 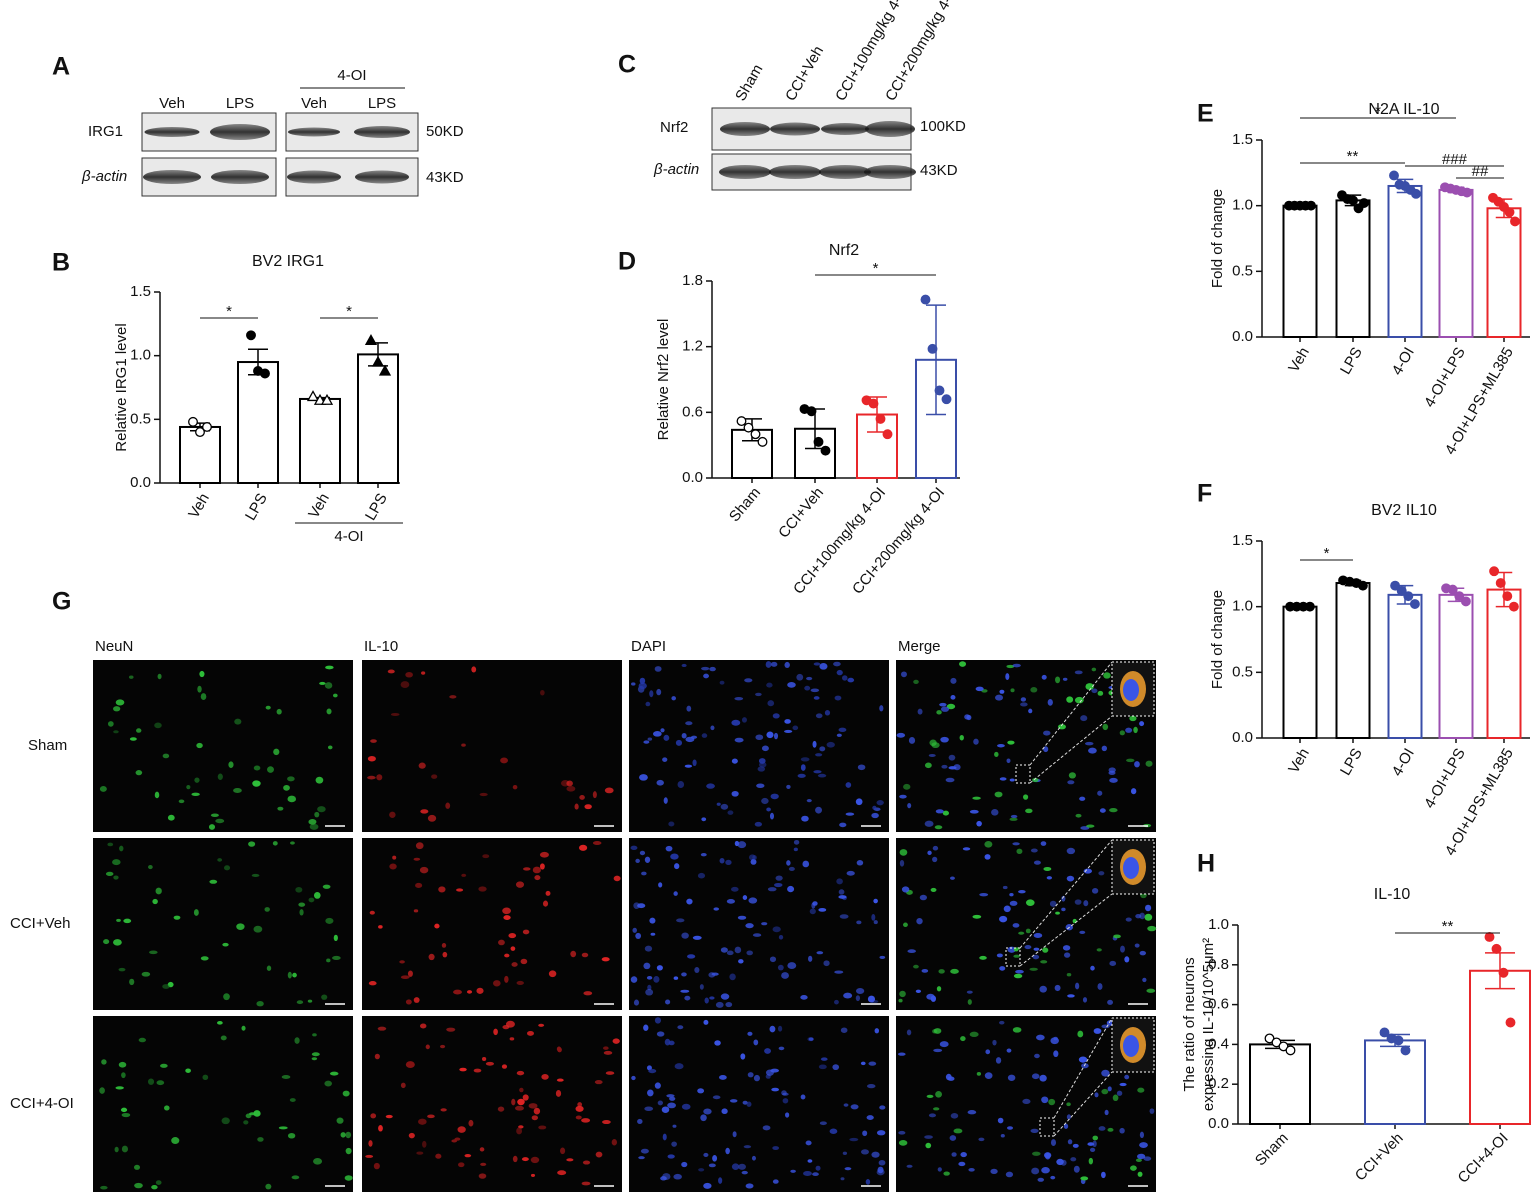 I want to click on micrograph-column-label: NeuN, so click(x=114, y=646).